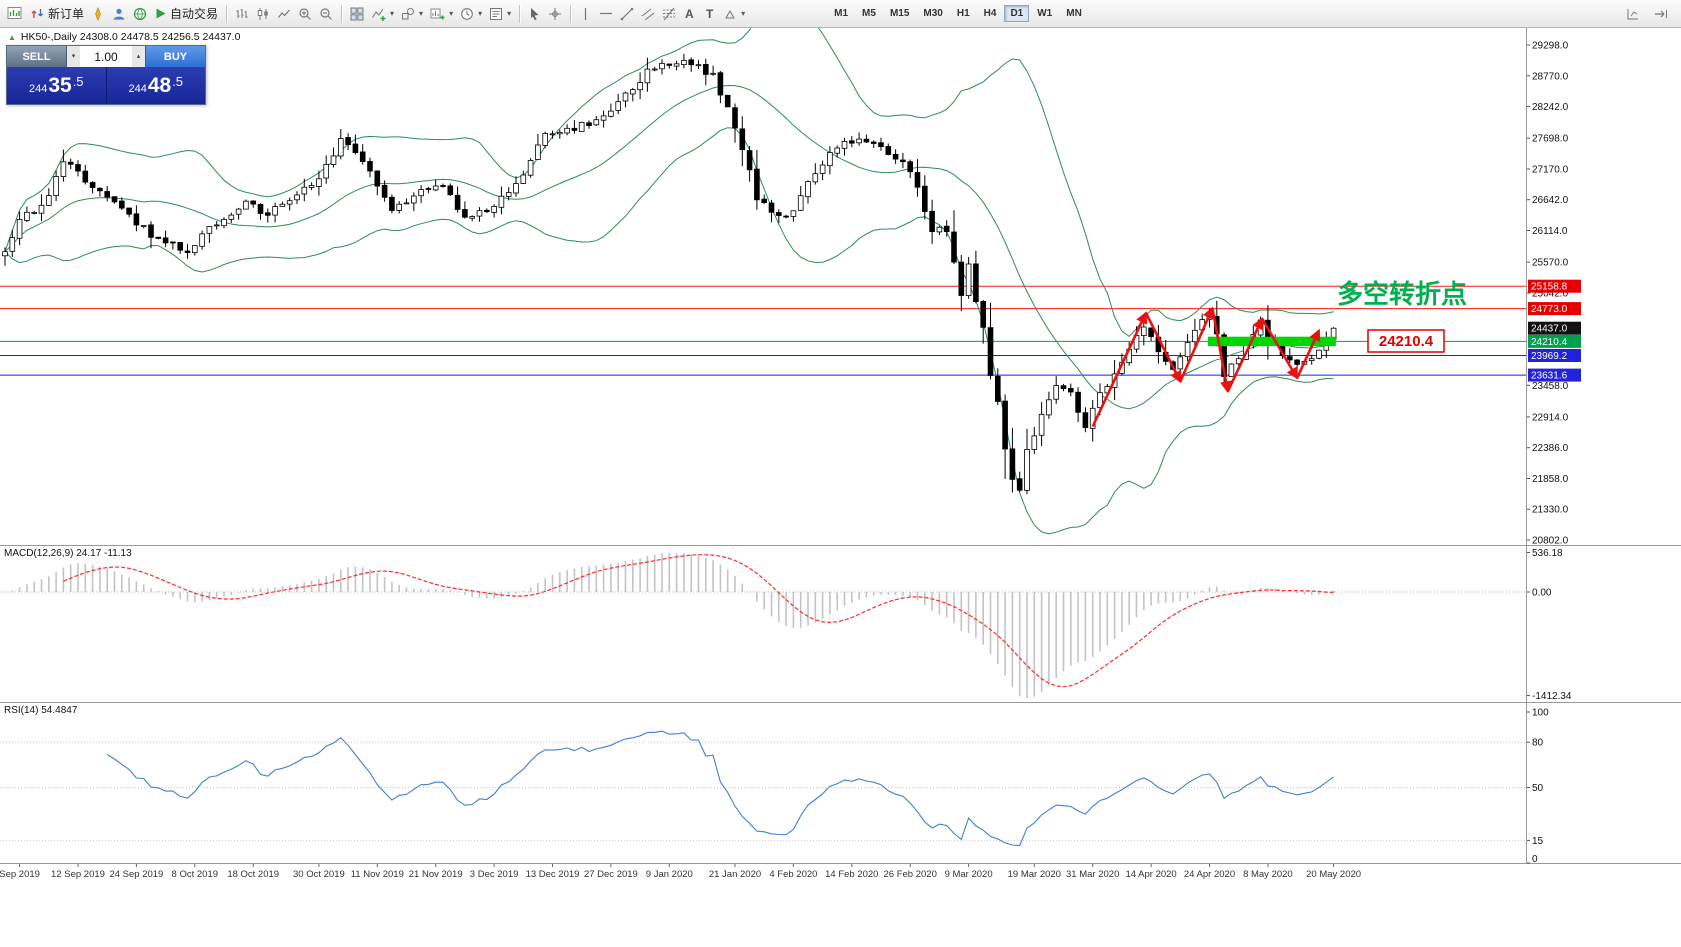  Describe the element at coordinates (963, 13) in the screenshot. I see `timeframe-button-H1: H1` at that location.